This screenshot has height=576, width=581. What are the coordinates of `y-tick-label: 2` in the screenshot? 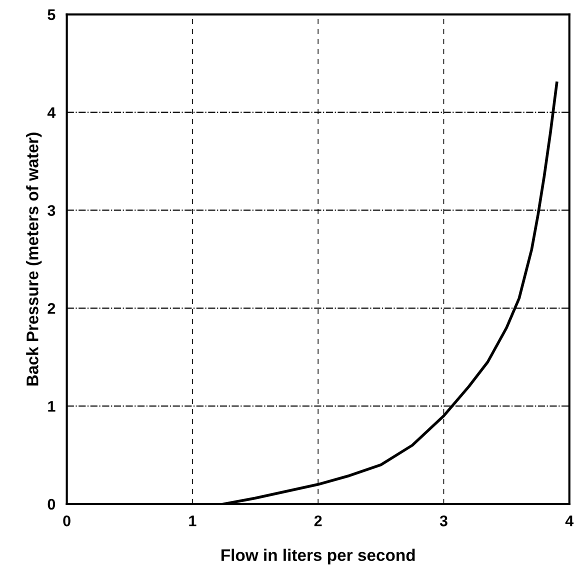 It's located at (52, 308).